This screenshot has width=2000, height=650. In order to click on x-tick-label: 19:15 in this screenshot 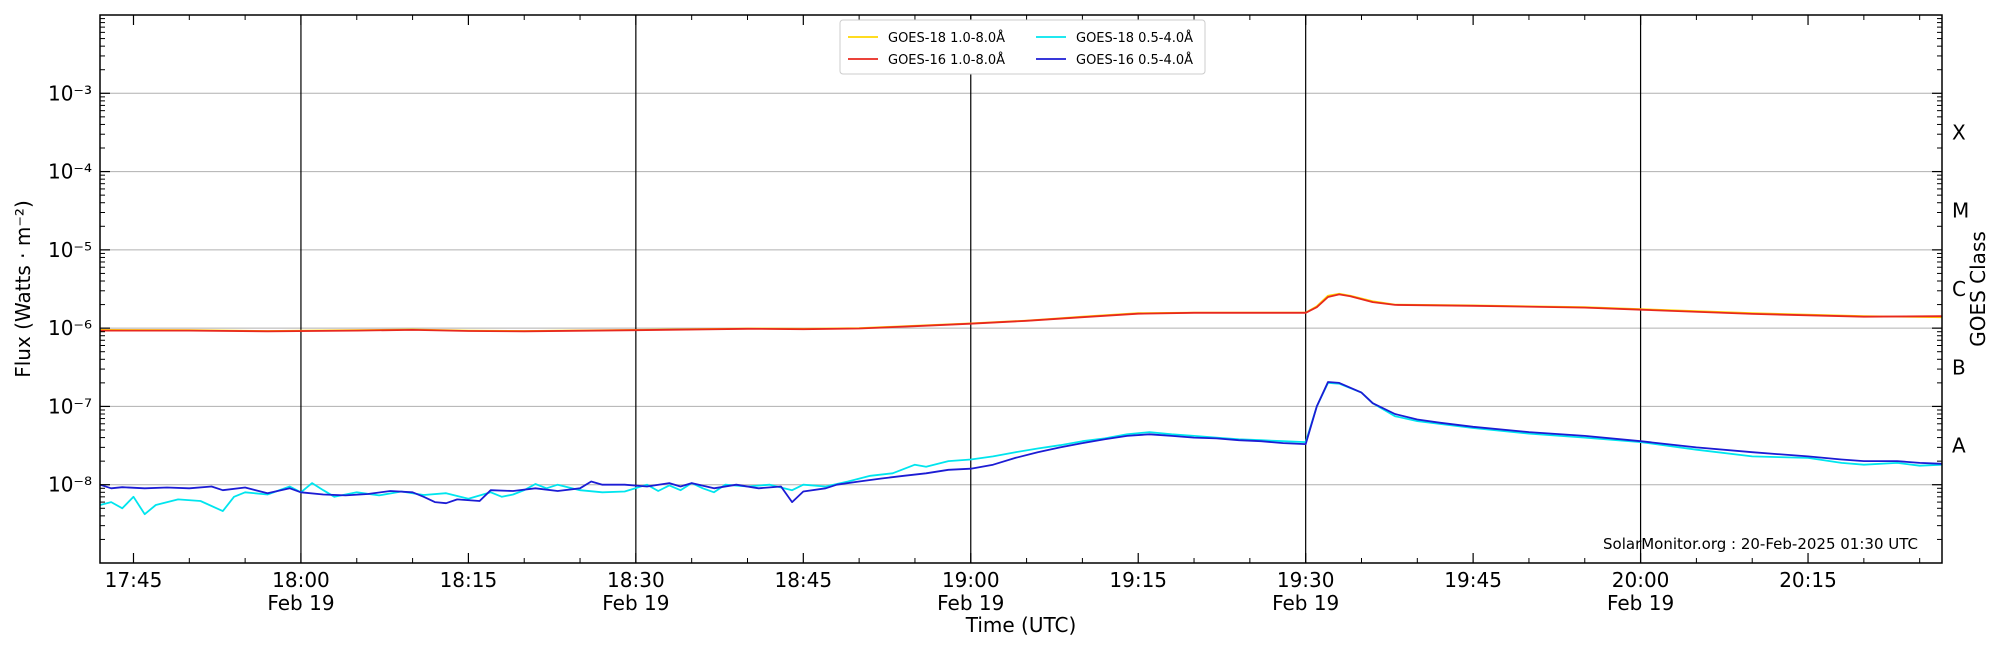, I will do `click(1138, 580)`.